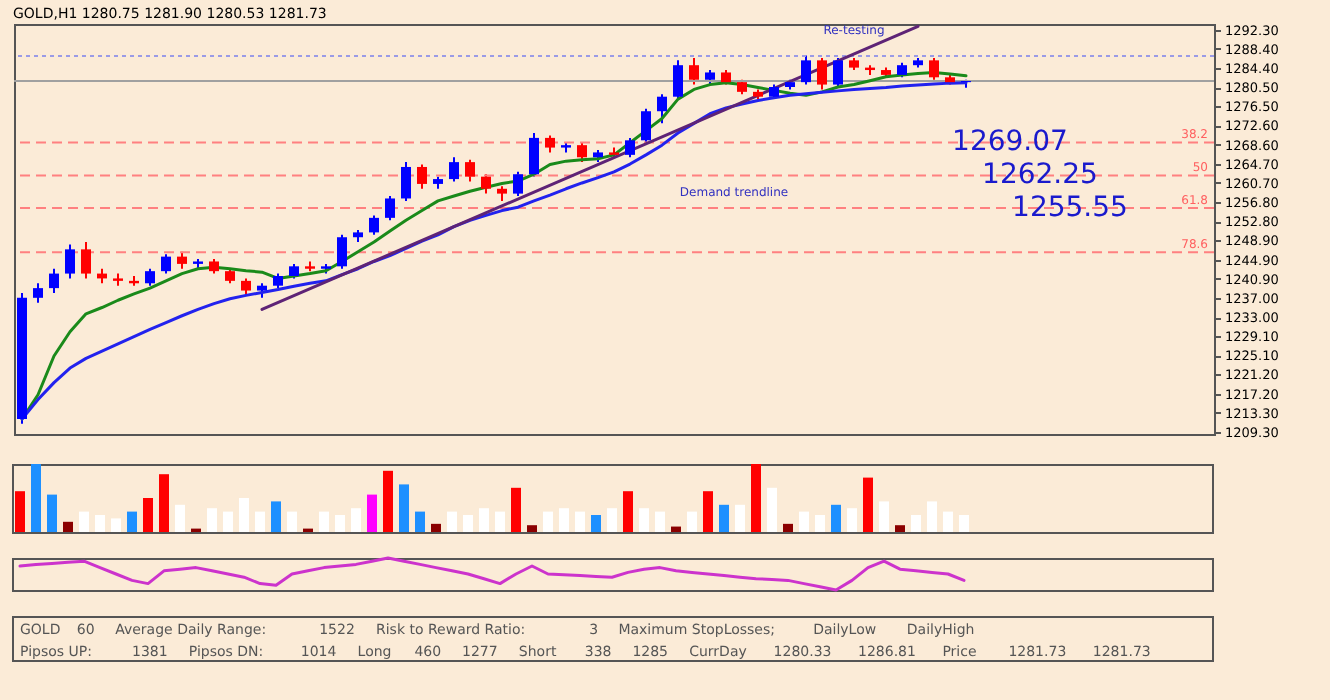 The height and width of the screenshot is (700, 1330). What do you see at coordinates (1040, 175) in the screenshot?
I see `ref-line-label: 1262.25` at bounding box center [1040, 175].